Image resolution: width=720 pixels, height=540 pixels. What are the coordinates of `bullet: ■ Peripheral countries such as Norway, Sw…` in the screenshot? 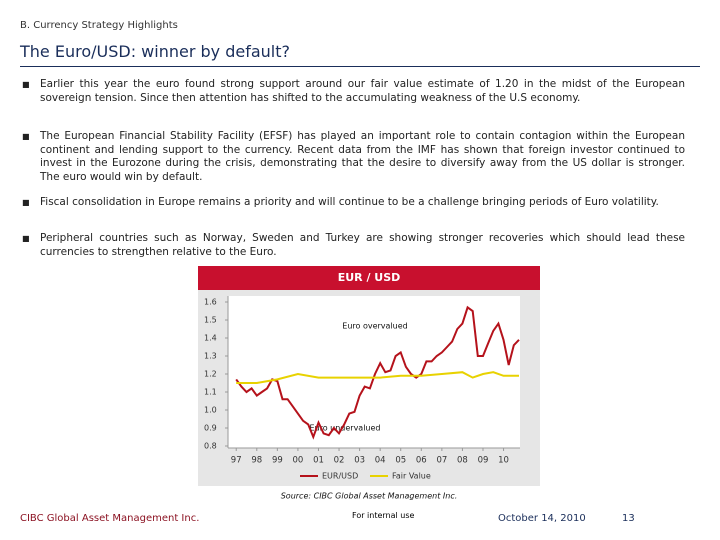 It's located at (353, 245).